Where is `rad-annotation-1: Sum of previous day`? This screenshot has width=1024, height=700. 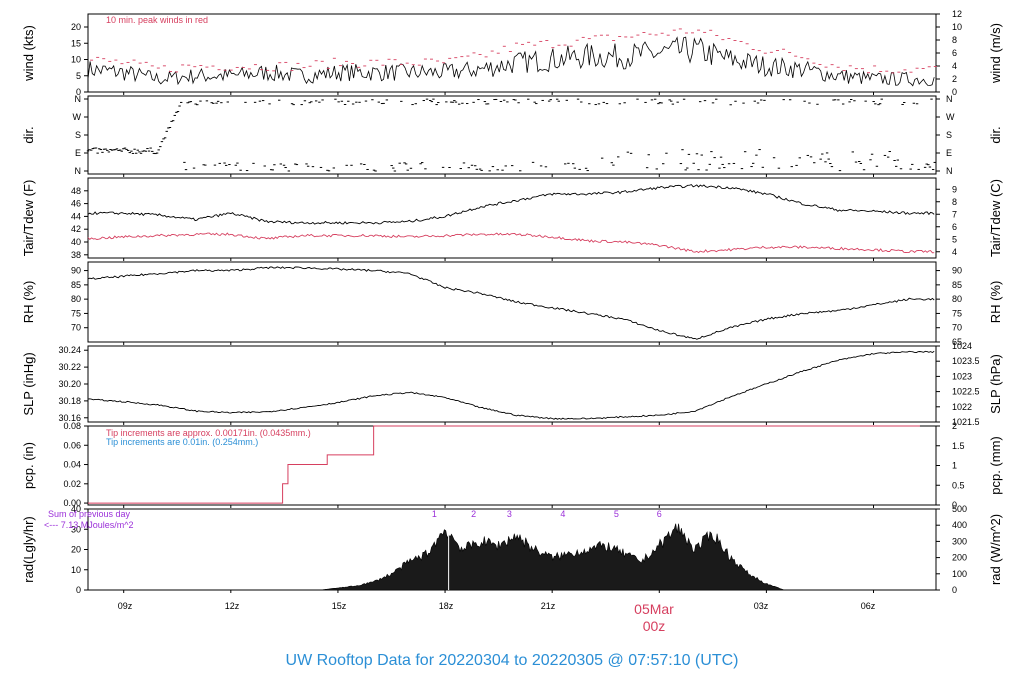
rad-annotation-1: Sum of previous day is located at coordinates (89, 514).